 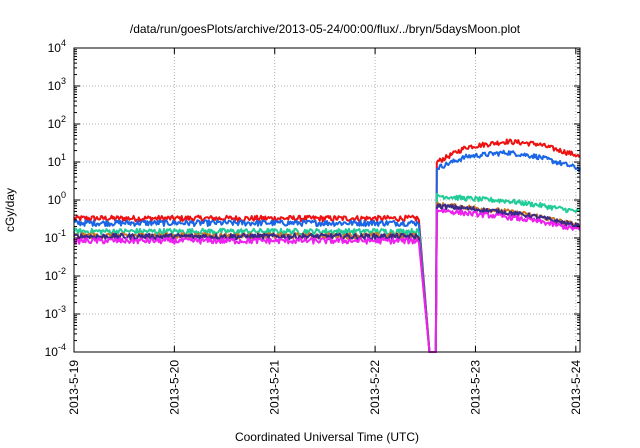 What do you see at coordinates (275, 387) in the screenshot?
I see `x-tick-label: 2013-5-21` at bounding box center [275, 387].